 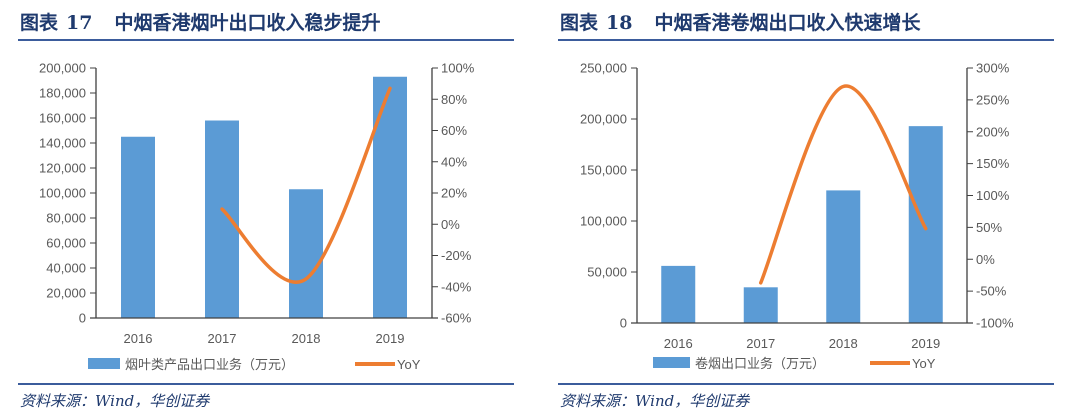 I want to click on left-tick-label: 160,000, so click(x=62, y=118).